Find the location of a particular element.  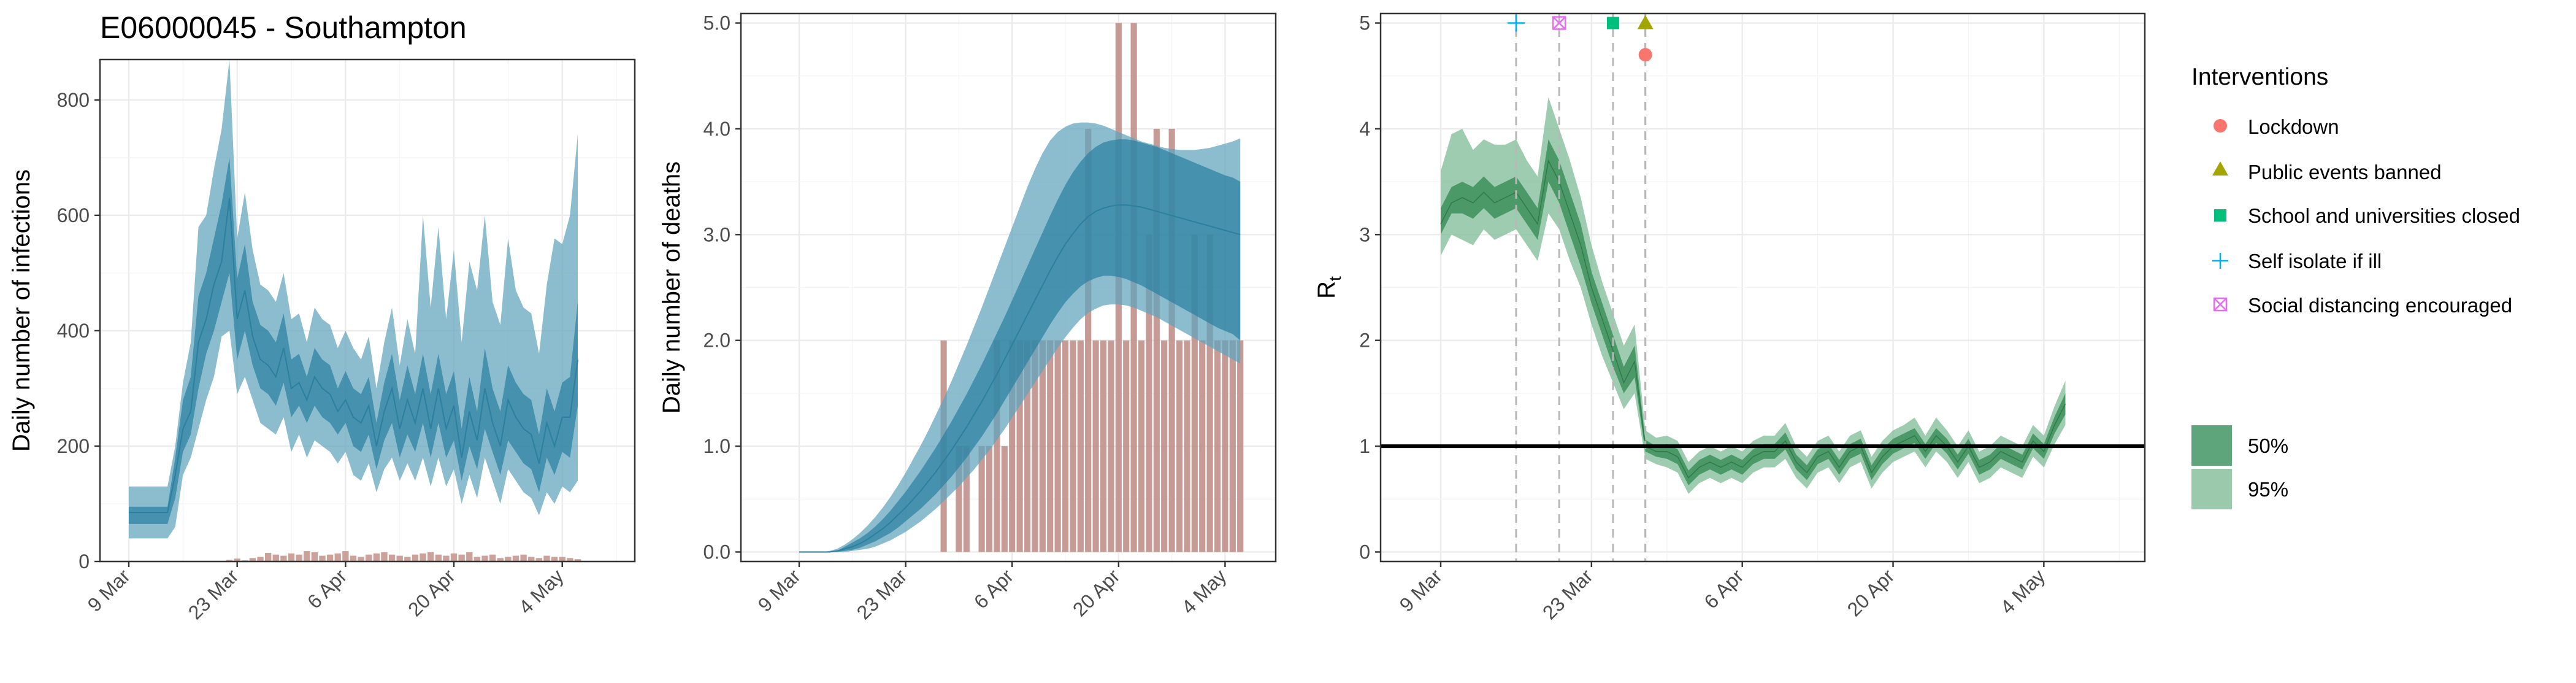

self-isolate-marker is located at coordinates (1516, 23).